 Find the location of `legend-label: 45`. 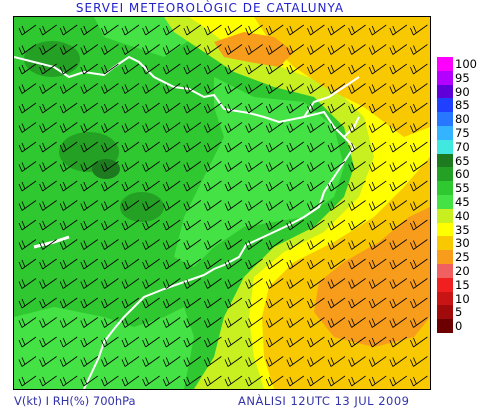

legend-label: 45 is located at coordinates (462, 201).